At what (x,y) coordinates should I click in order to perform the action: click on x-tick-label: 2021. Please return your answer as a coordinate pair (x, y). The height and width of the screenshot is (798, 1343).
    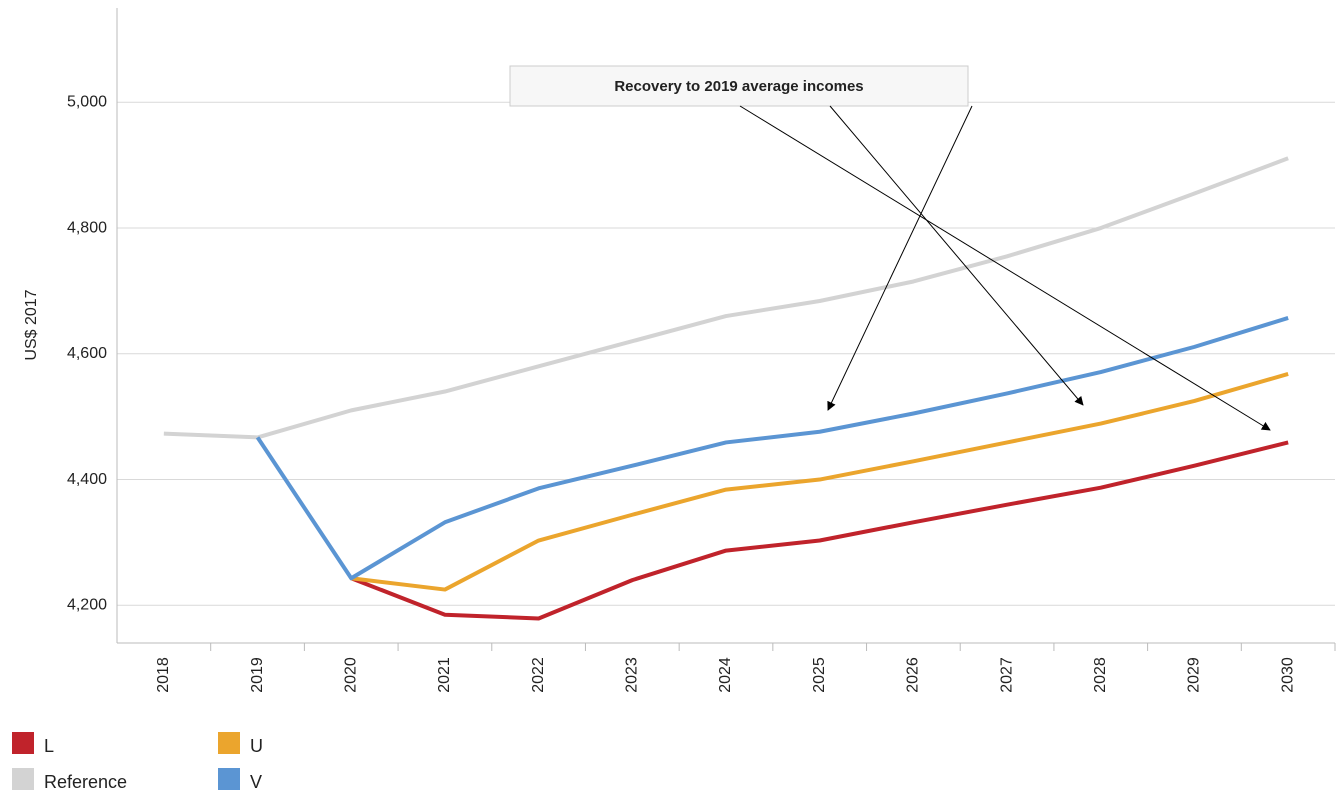
    Looking at the image, I should click on (444, 675).